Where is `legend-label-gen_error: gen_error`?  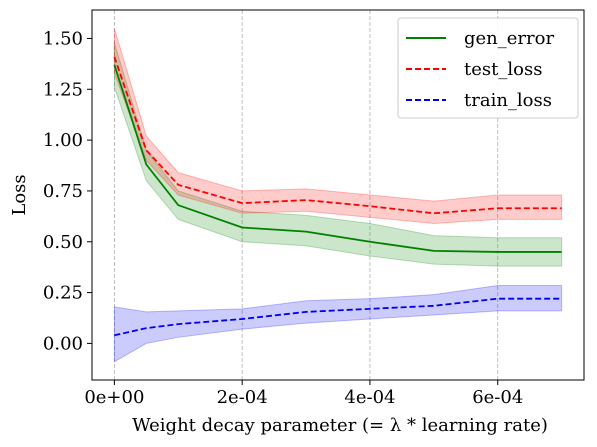 legend-label-gen_error: gen_error is located at coordinates (509, 38).